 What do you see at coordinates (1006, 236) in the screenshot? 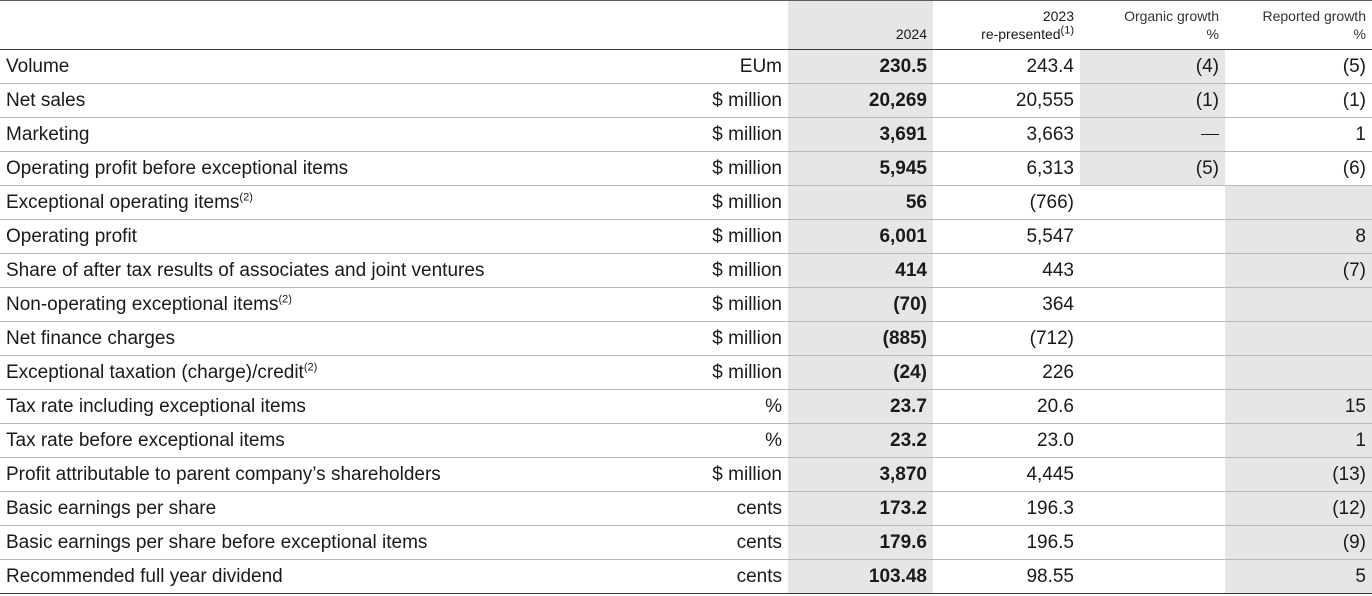
I see `value-2023: 5,547` at bounding box center [1006, 236].